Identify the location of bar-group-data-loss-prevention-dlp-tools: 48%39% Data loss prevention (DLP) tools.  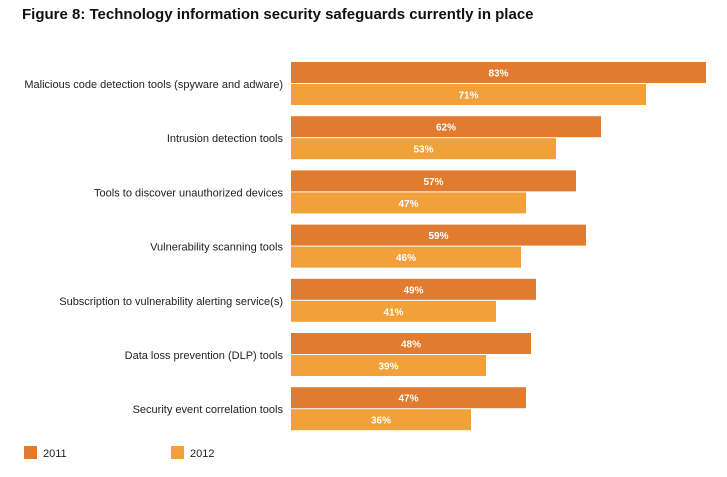
(328, 354).